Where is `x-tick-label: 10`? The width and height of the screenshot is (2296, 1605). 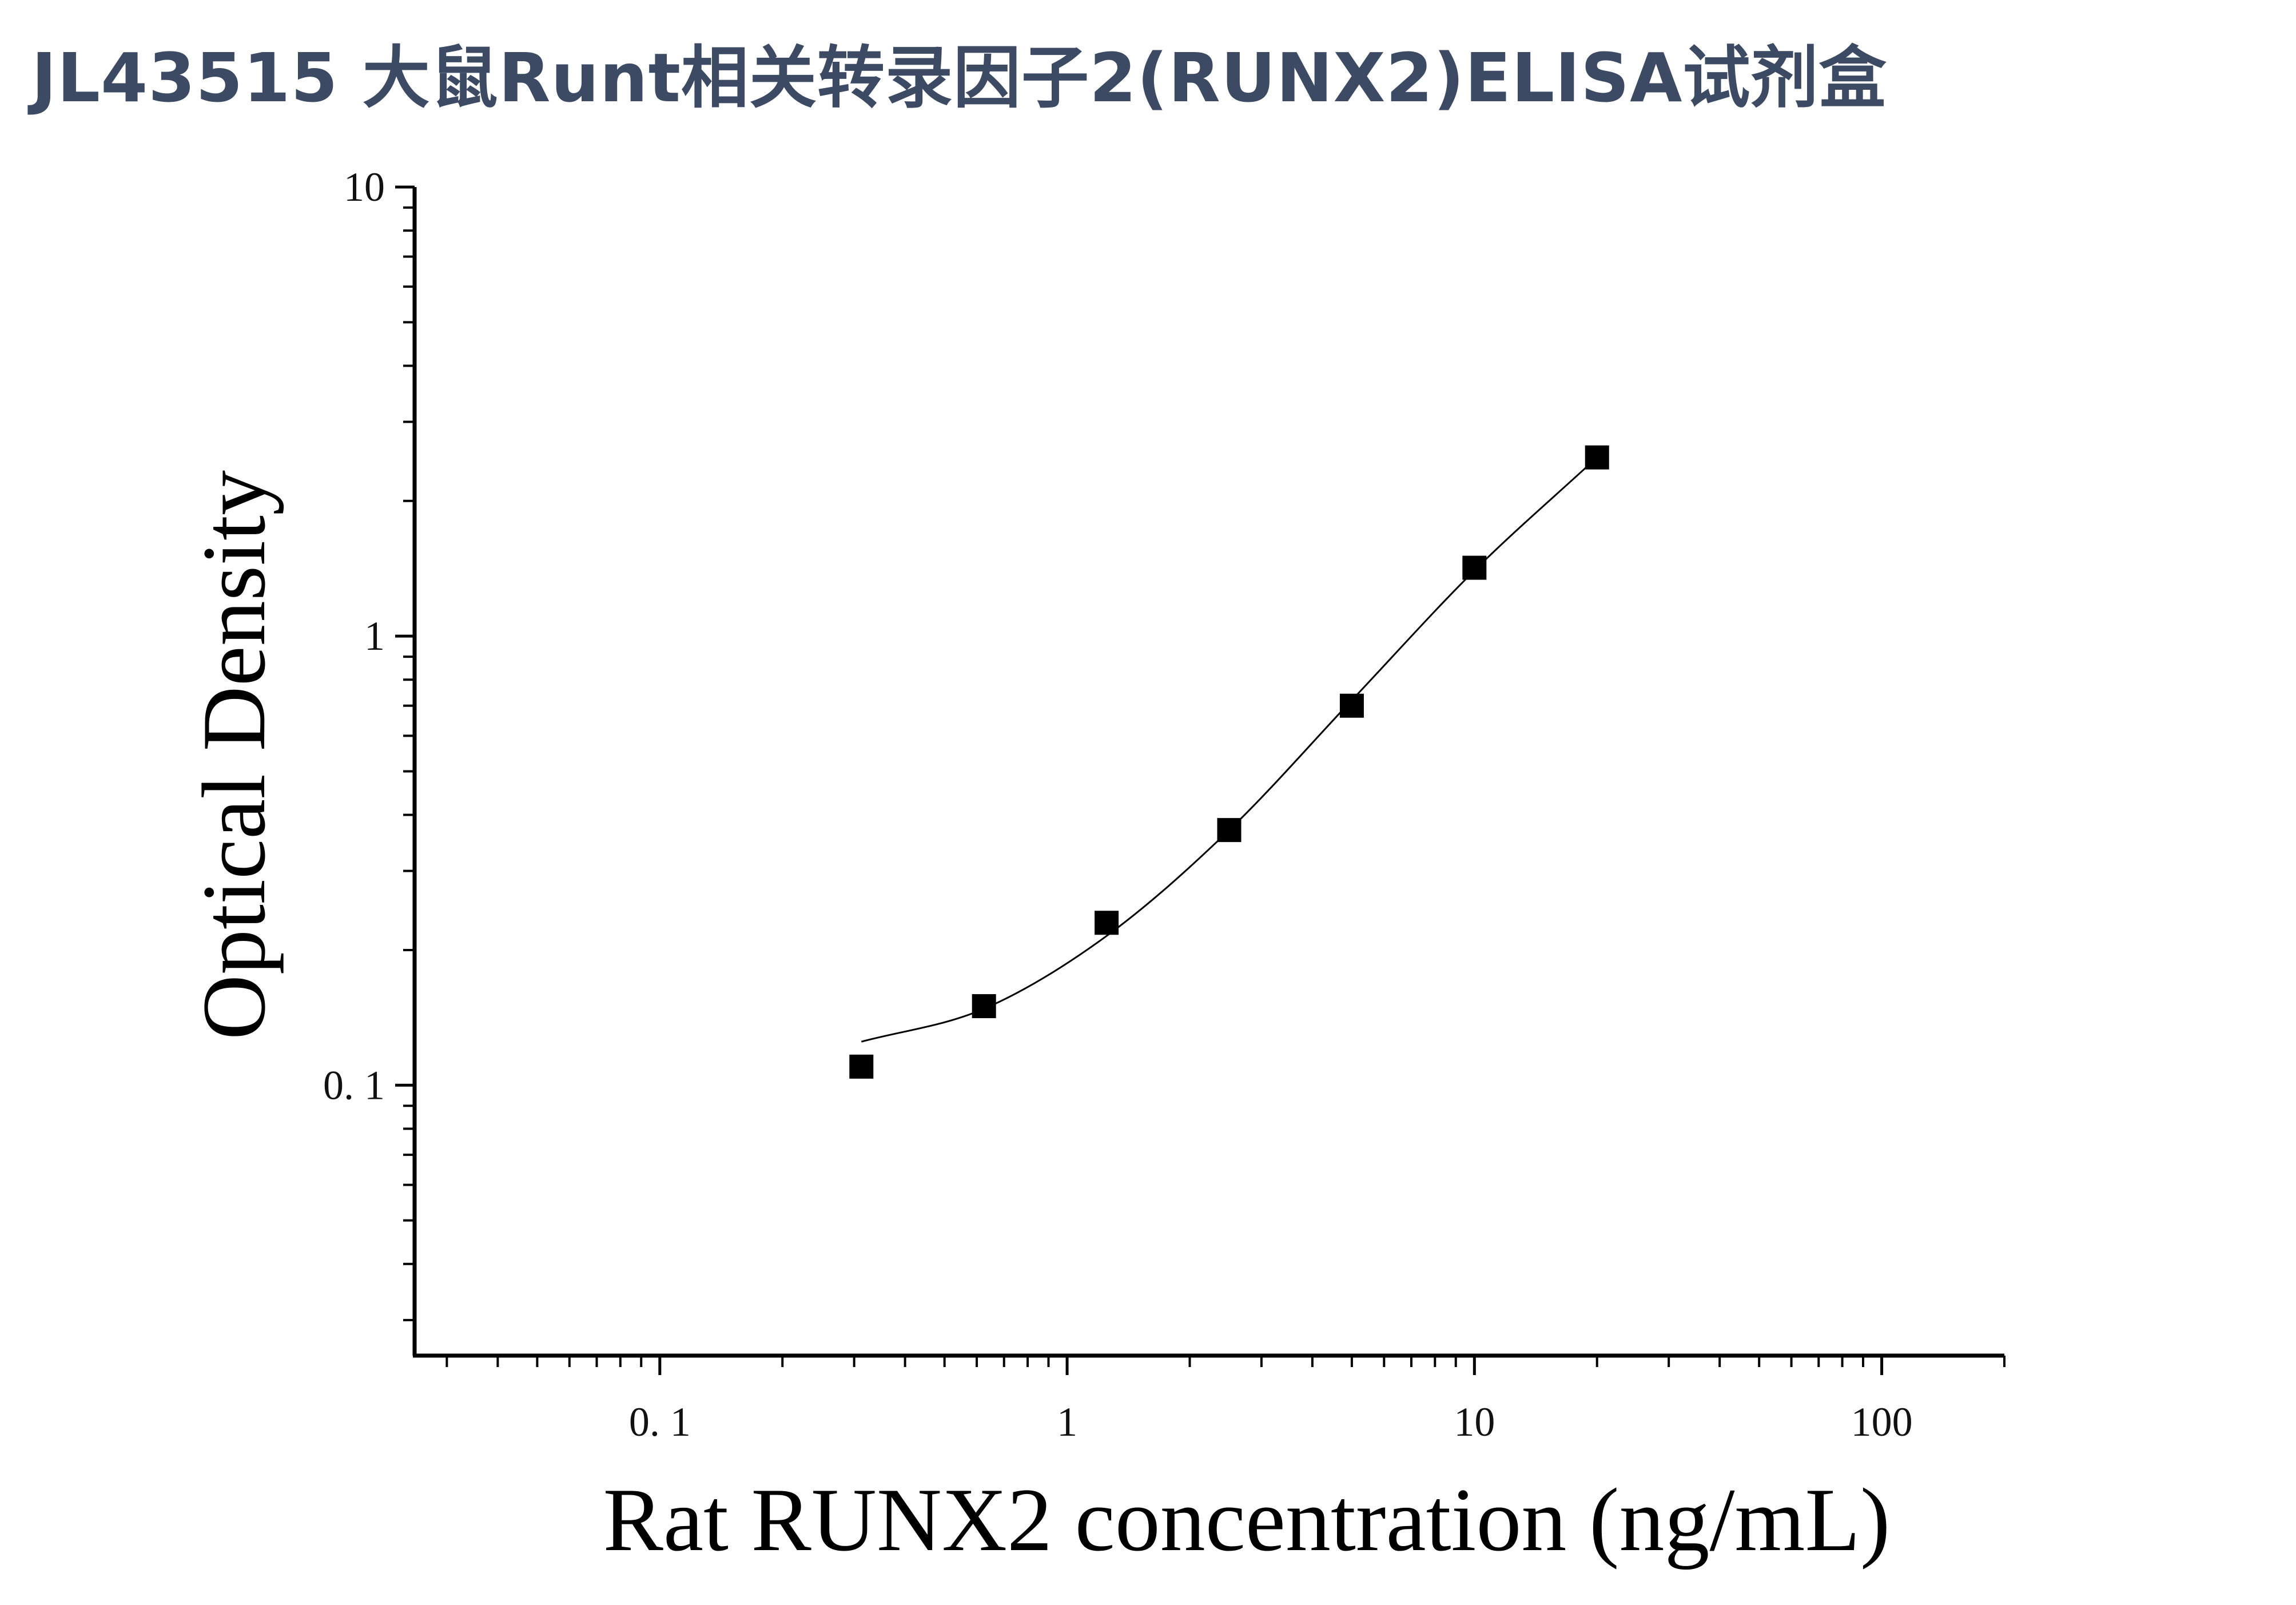
x-tick-label: 10 is located at coordinates (1474, 1422).